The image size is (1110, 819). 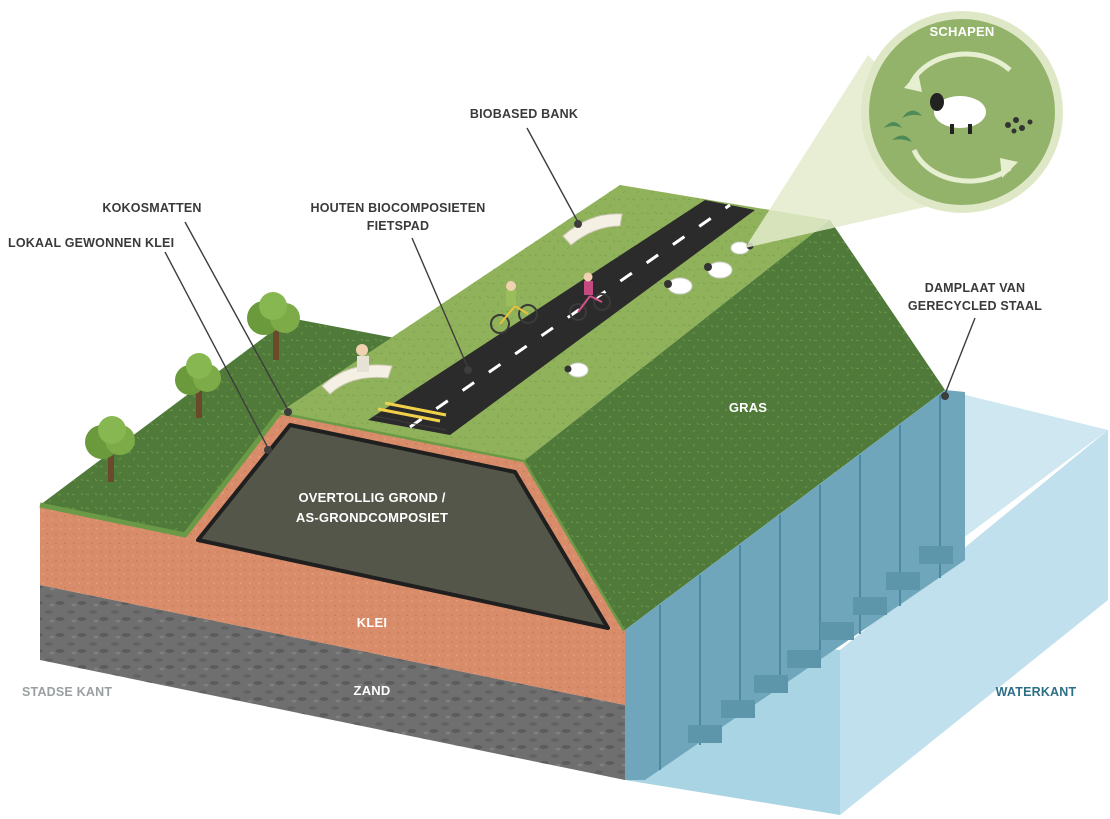 What do you see at coordinates (903, 126) in the screenshot?
I see `plant-icon` at bounding box center [903, 126].